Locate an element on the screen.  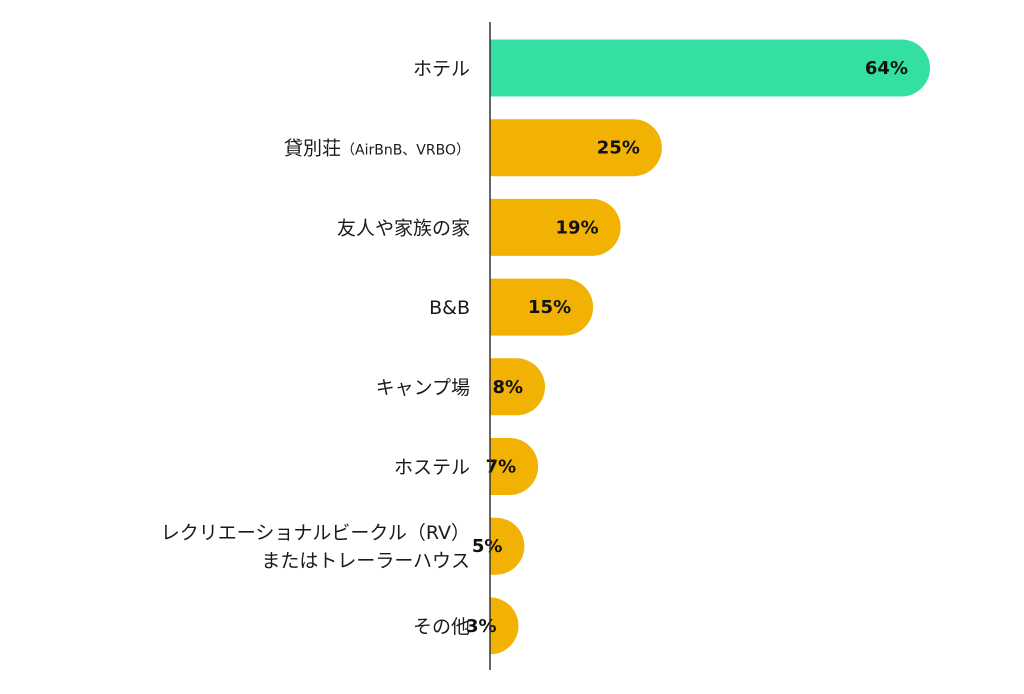
value-label: 15% is located at coordinates (549, 307).